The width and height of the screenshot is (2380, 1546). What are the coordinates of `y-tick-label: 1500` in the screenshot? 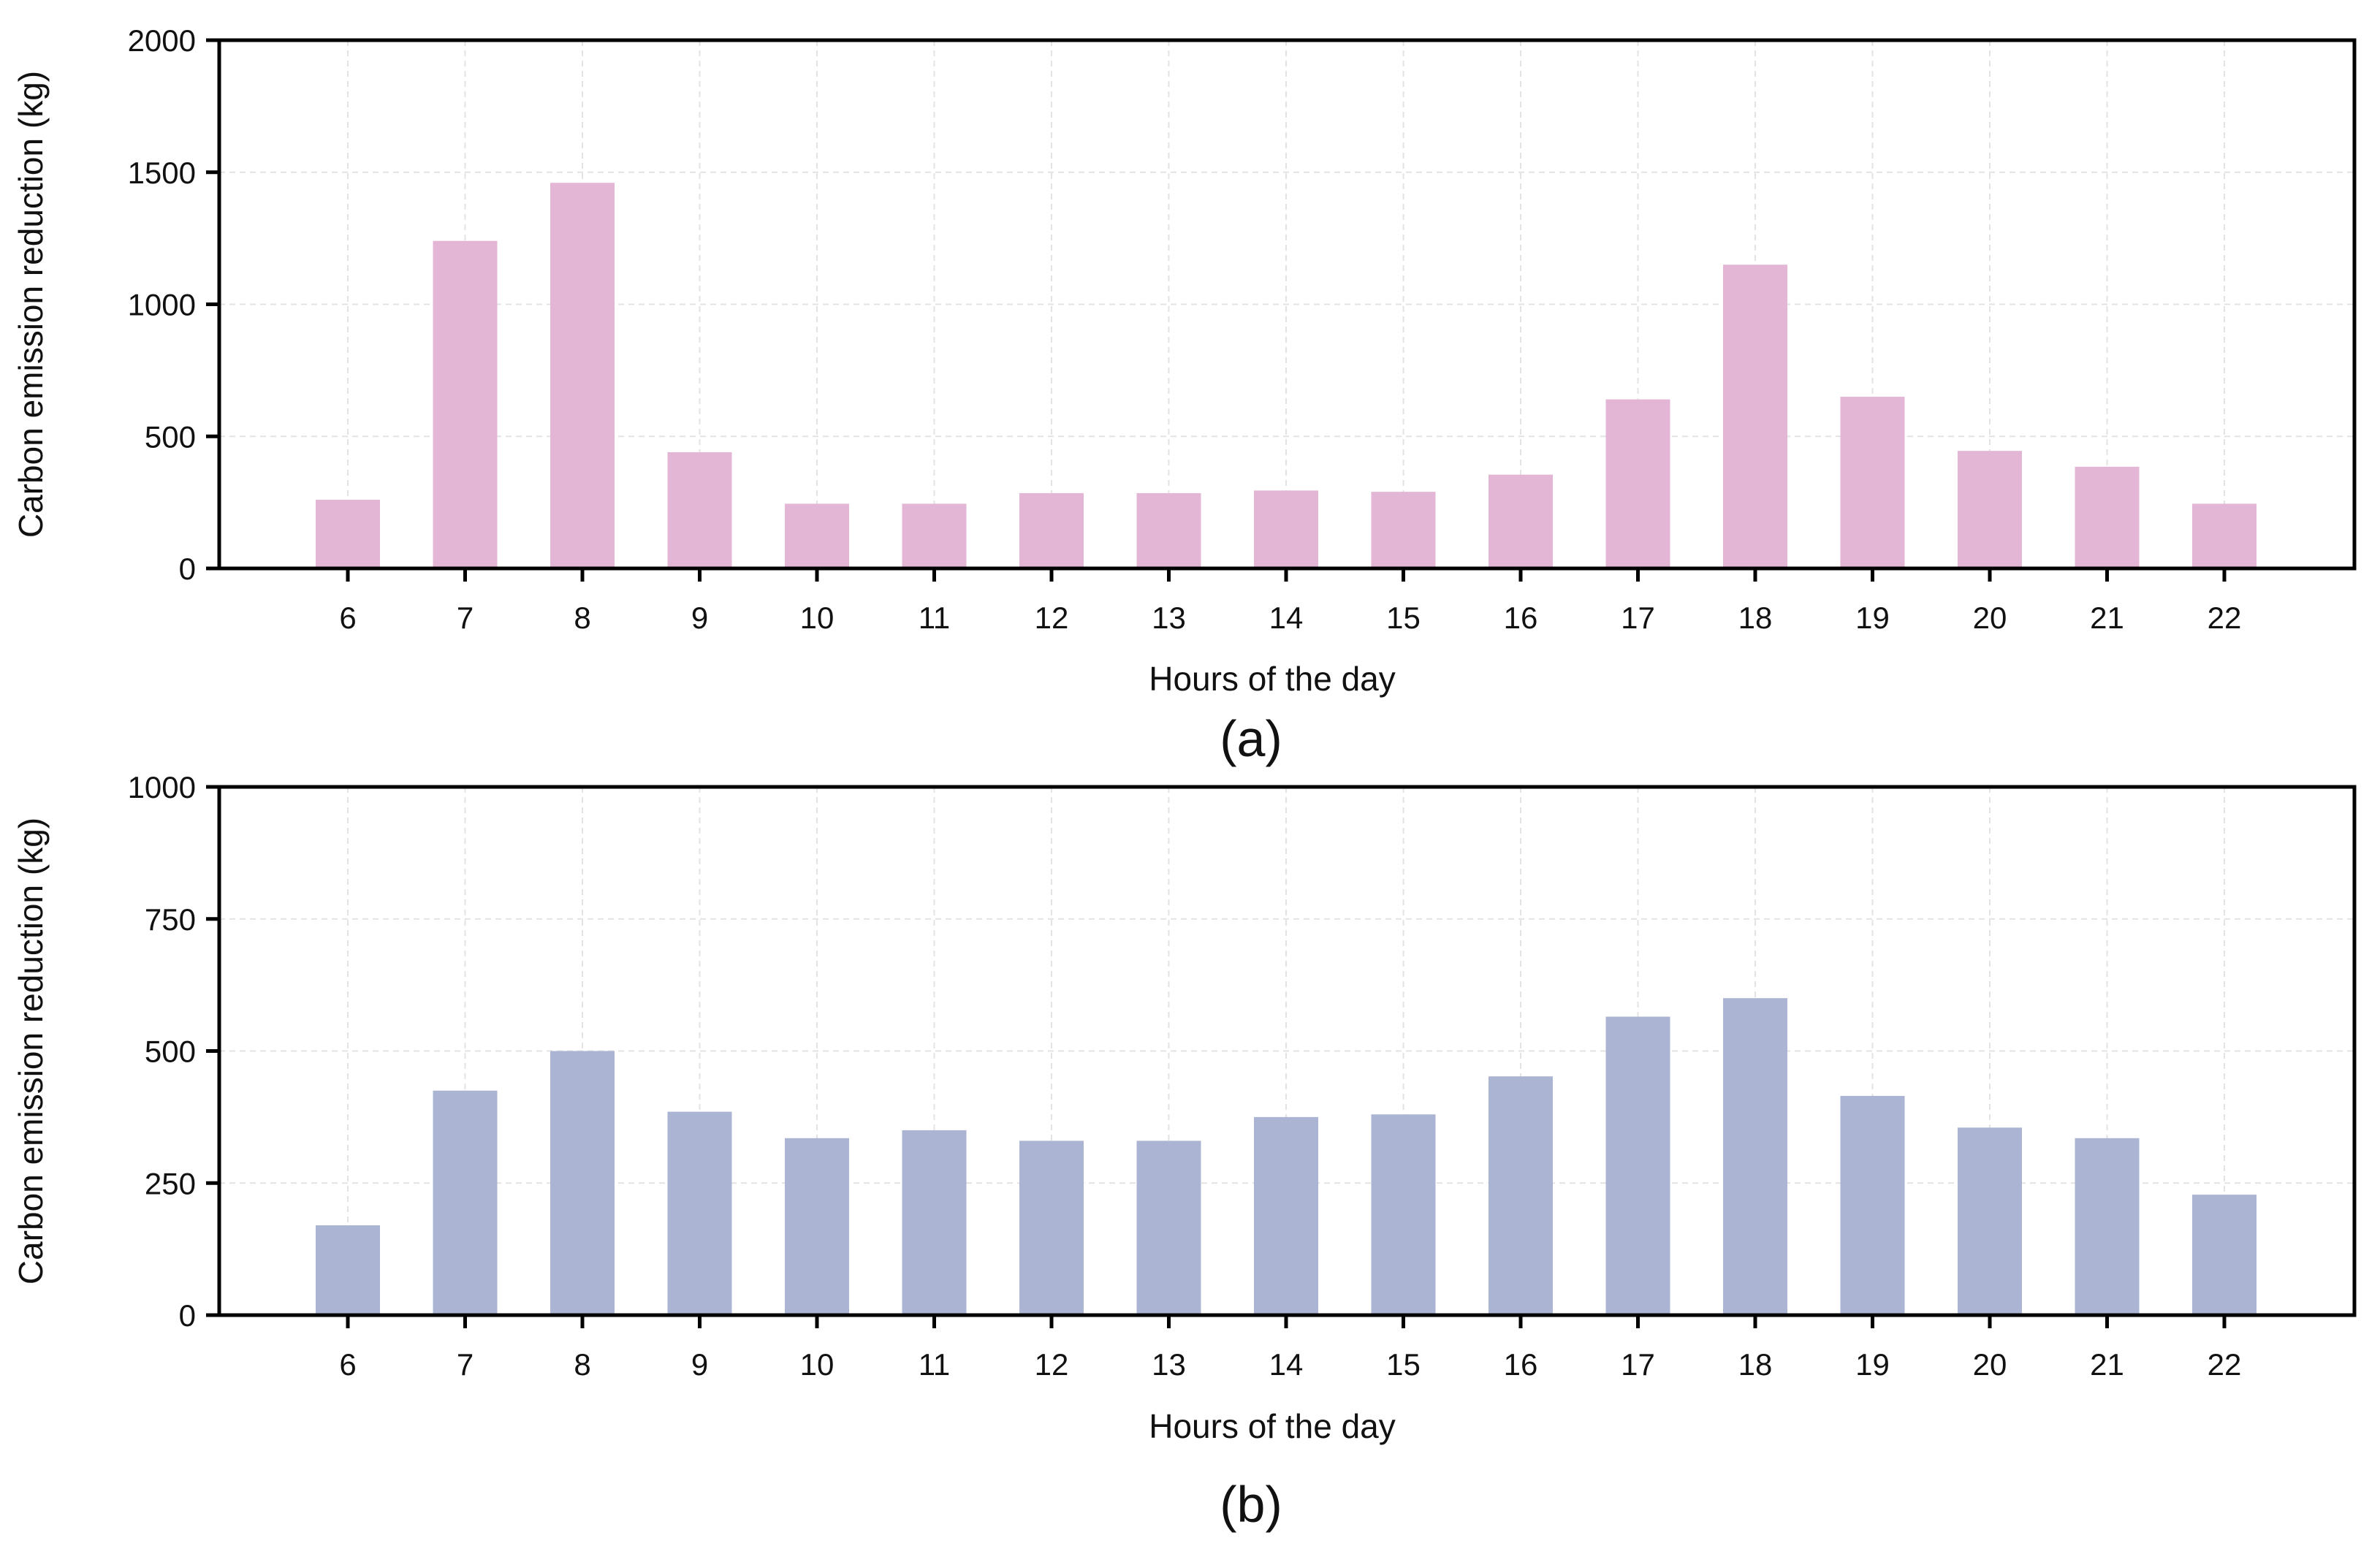 It's located at (162, 173).